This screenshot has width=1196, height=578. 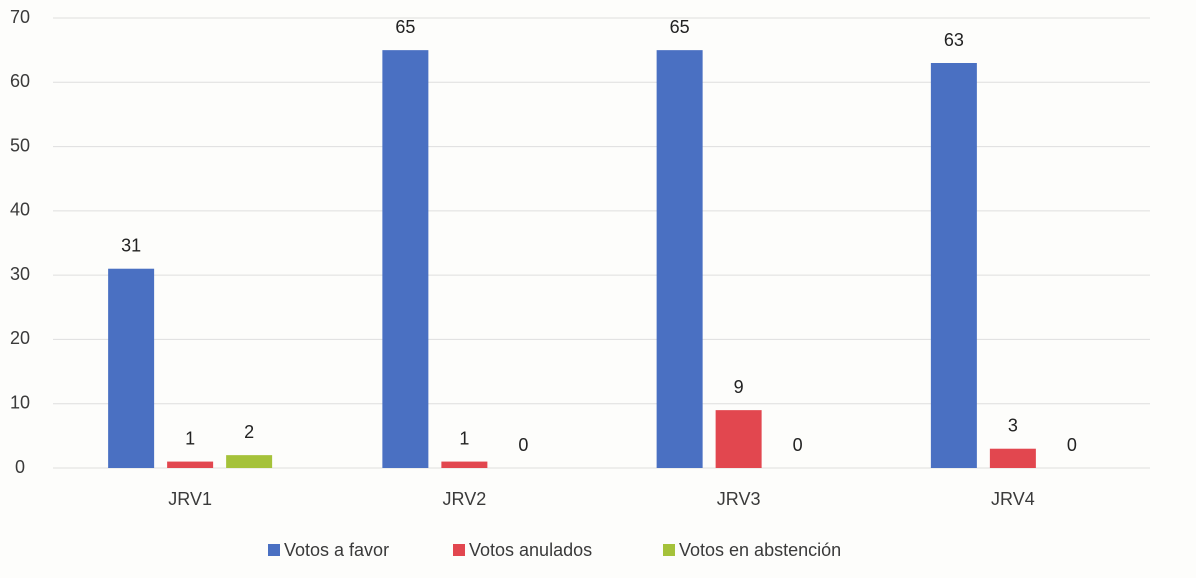 I want to click on data-label: 9, so click(x=739, y=387).